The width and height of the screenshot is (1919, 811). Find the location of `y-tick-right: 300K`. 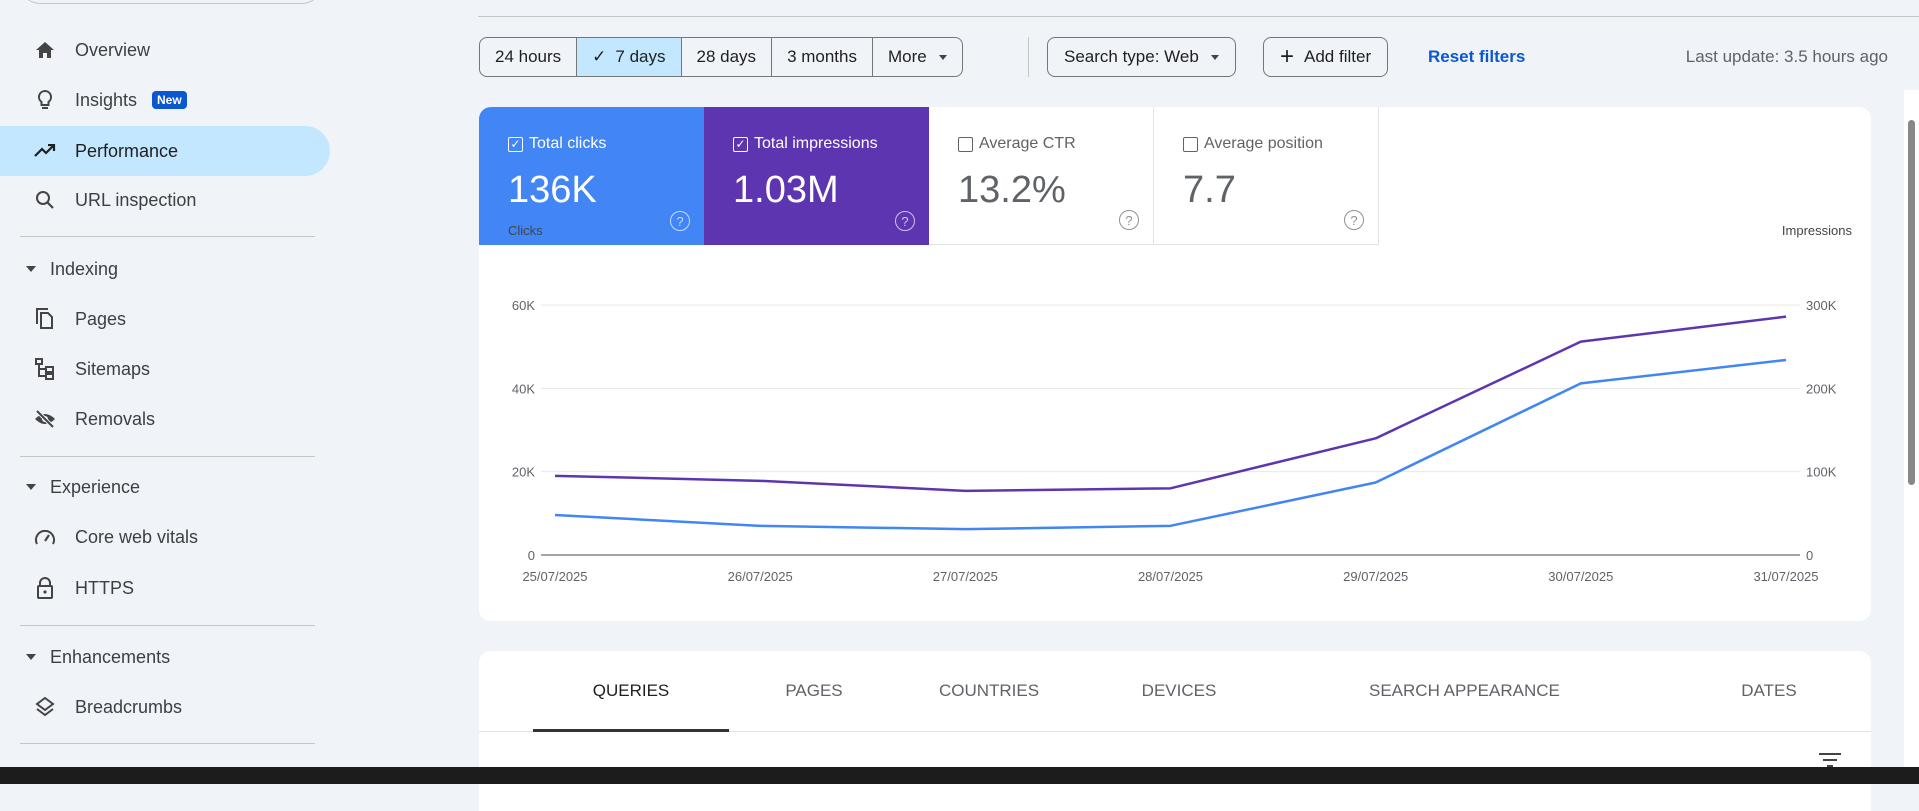

y-tick-right: 300K is located at coordinates (1821, 305).